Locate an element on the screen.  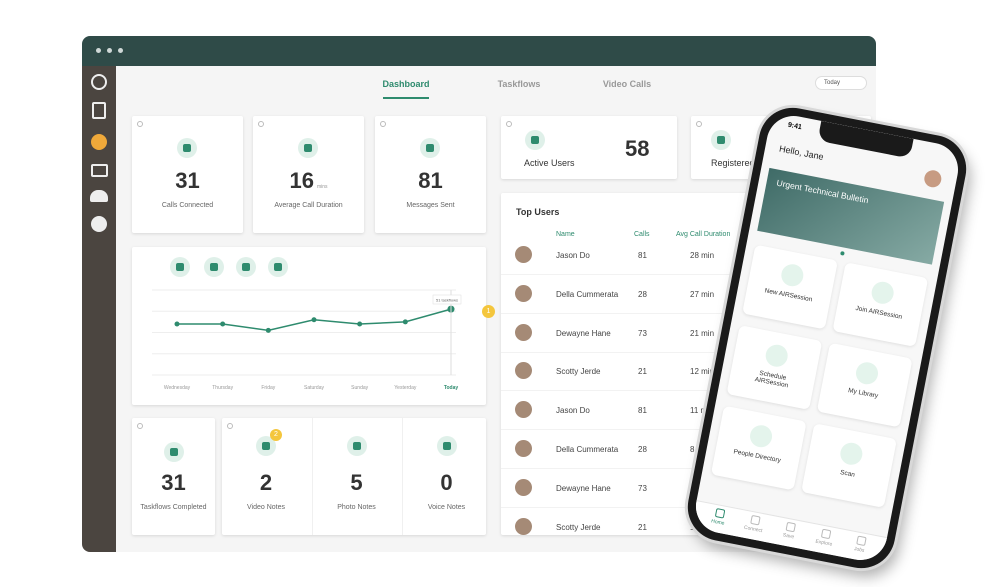
table-row: Della Cummerata 28 27 min is located at coordinates (686, 295).